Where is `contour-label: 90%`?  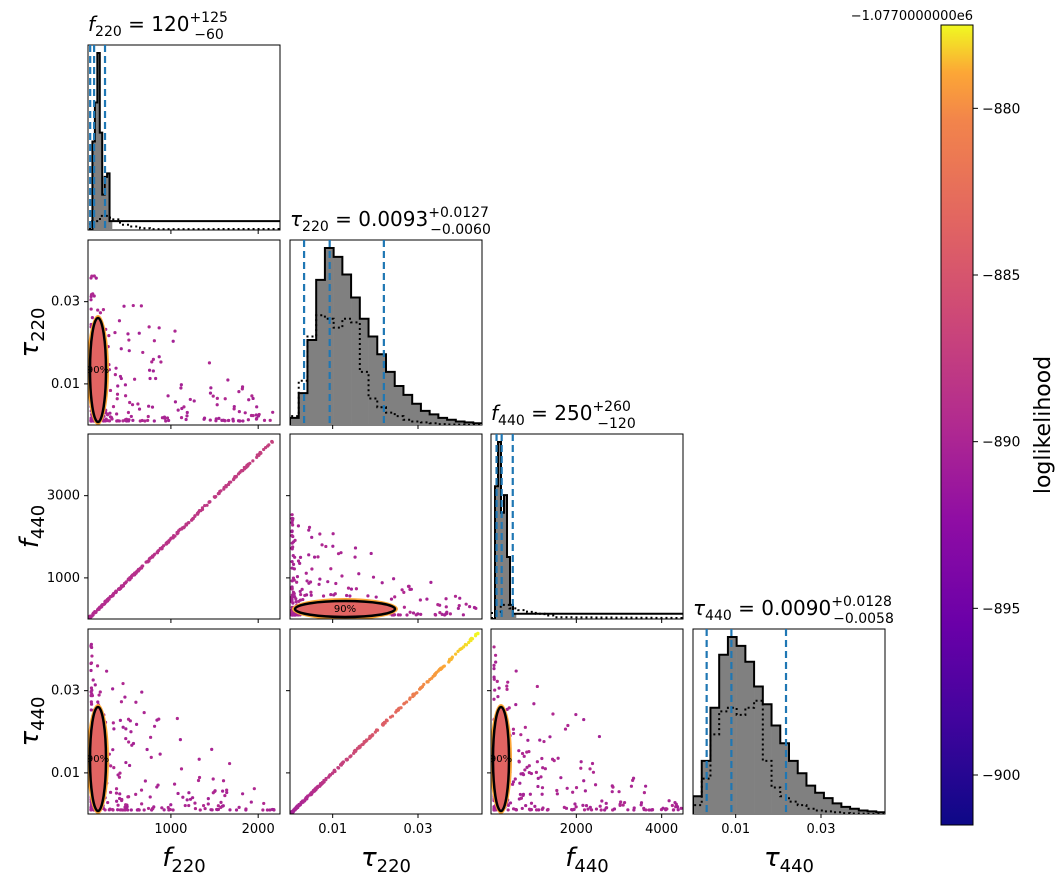
contour-label: 90% is located at coordinates (98, 370).